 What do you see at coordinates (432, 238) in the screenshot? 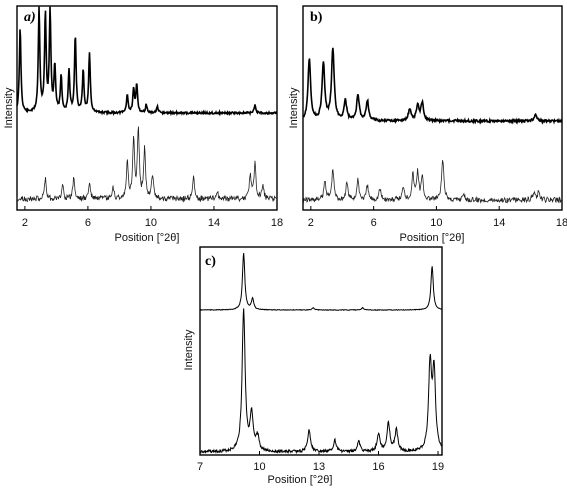
I see `x-axis-label-b: Position [°2θ]` at bounding box center [432, 238].